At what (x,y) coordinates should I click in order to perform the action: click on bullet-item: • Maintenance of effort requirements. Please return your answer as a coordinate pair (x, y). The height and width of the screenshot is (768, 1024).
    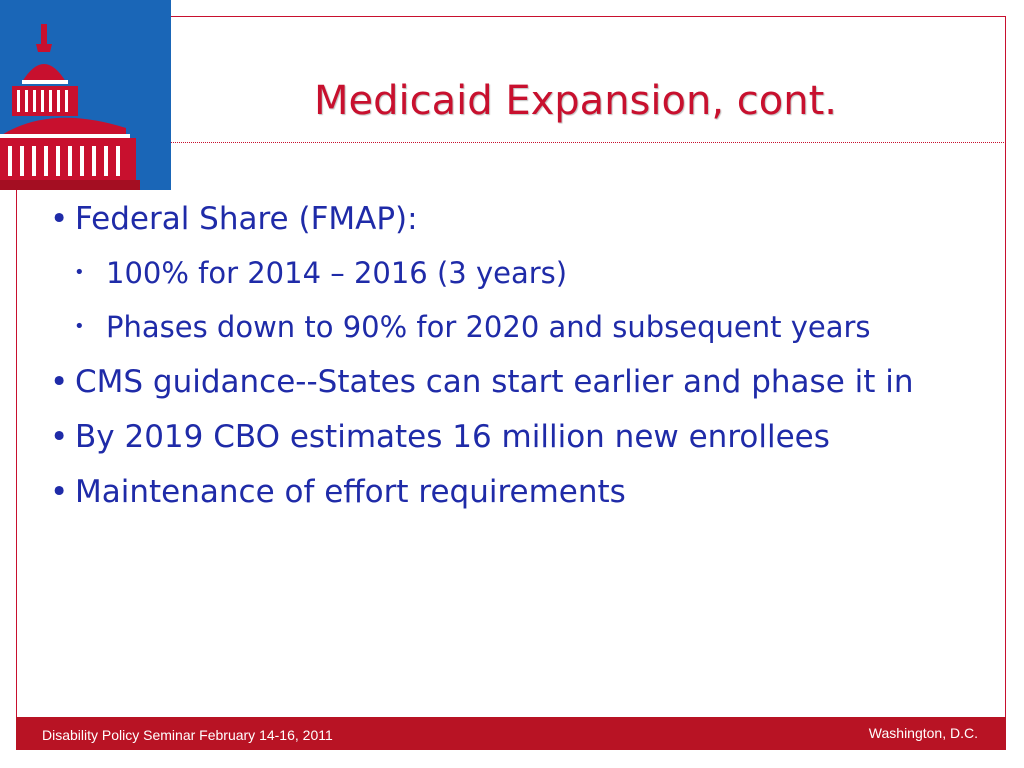
    Looking at the image, I should click on (510, 492).